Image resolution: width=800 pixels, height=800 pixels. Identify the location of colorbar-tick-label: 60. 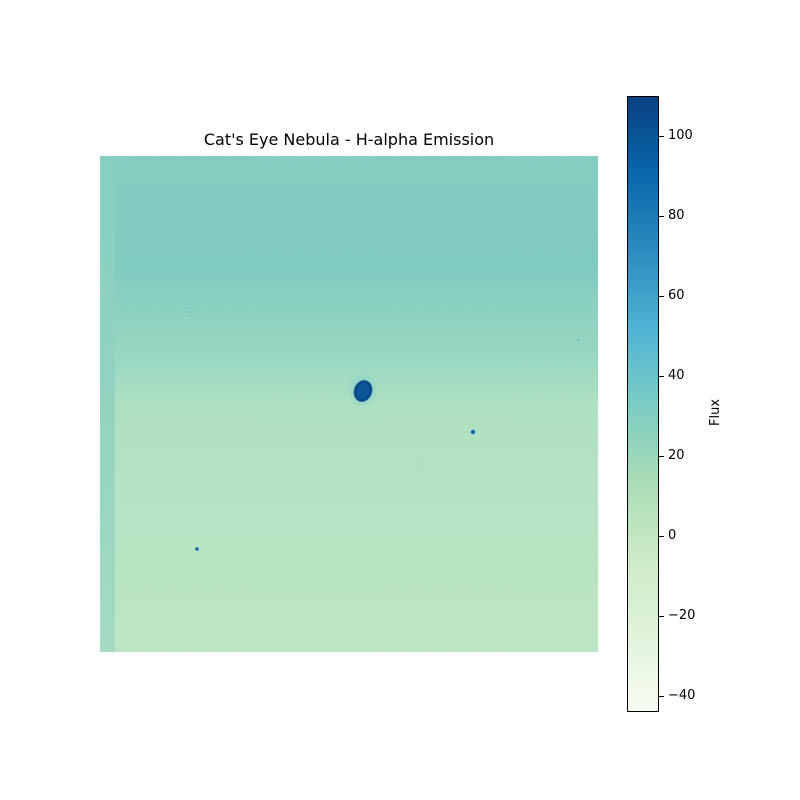
(676, 295).